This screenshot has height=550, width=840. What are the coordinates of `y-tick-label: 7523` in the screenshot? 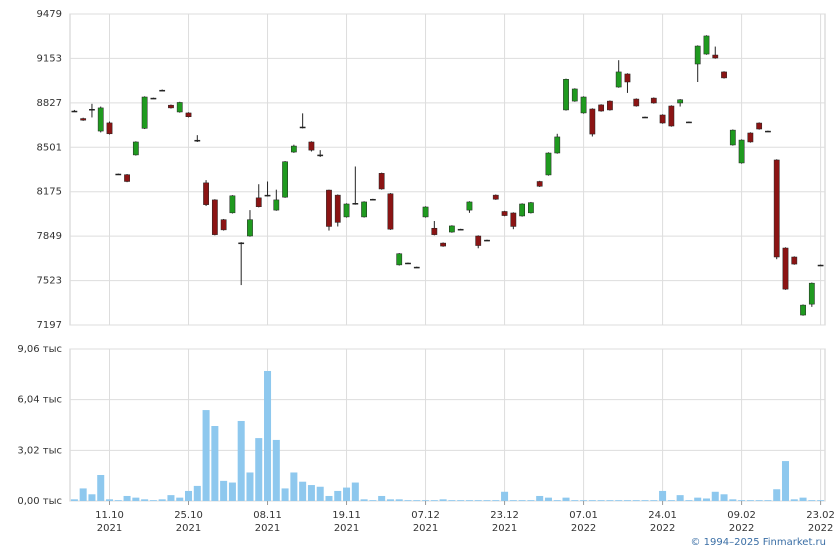 It's located at (49, 281).